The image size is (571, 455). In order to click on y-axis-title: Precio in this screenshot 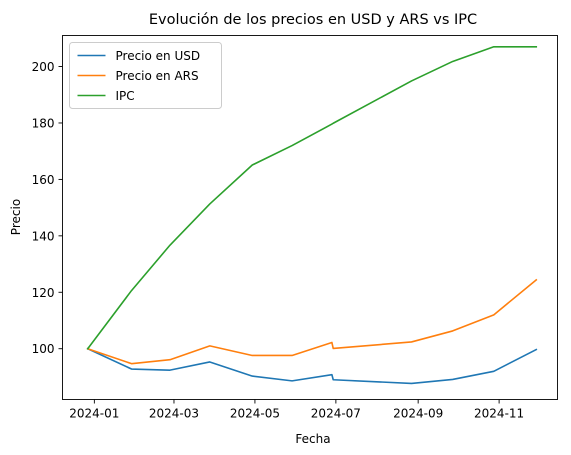, I will do `click(16, 217)`.